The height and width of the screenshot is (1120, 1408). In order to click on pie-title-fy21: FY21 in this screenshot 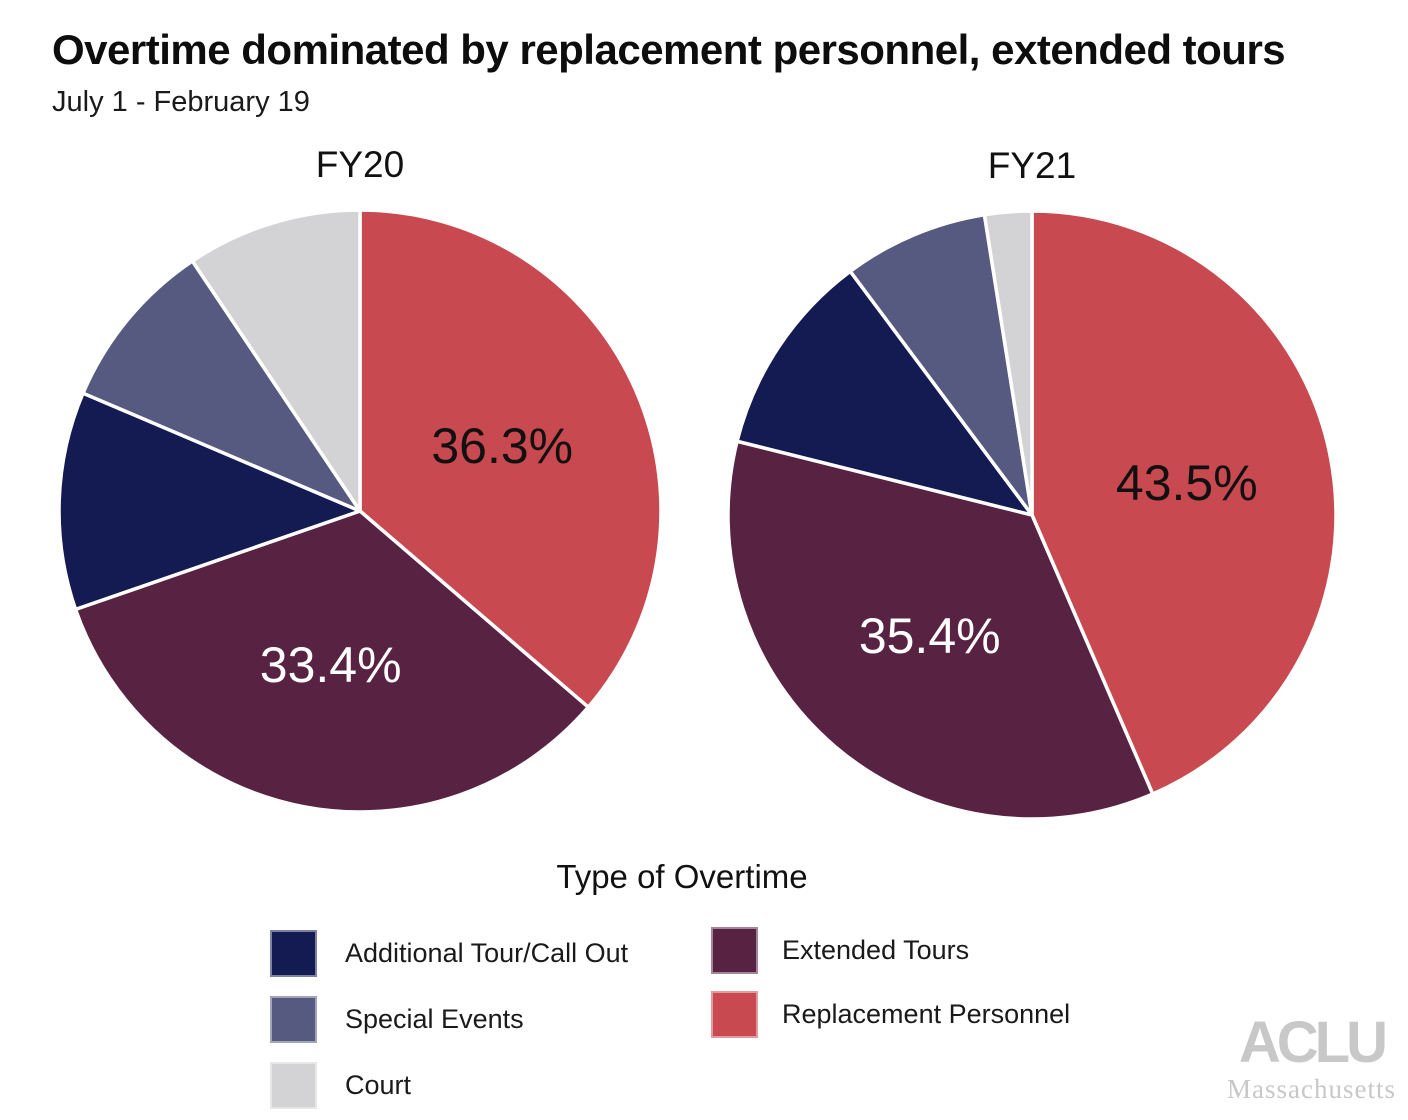, I will do `click(1032, 165)`.